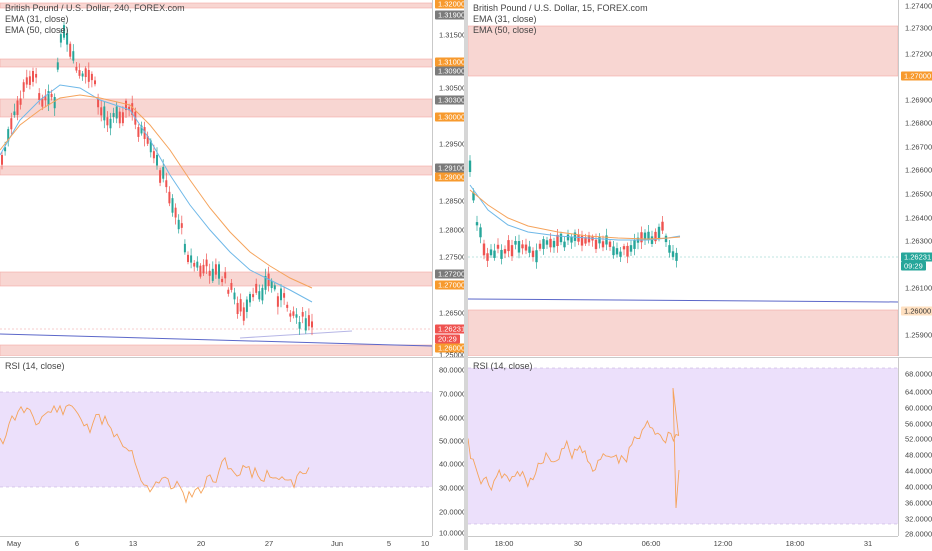 This screenshot has height=551, width=932. What do you see at coordinates (683, 446) in the screenshot?
I see `right-rsi-pane: RSI (14, close)` at bounding box center [683, 446].